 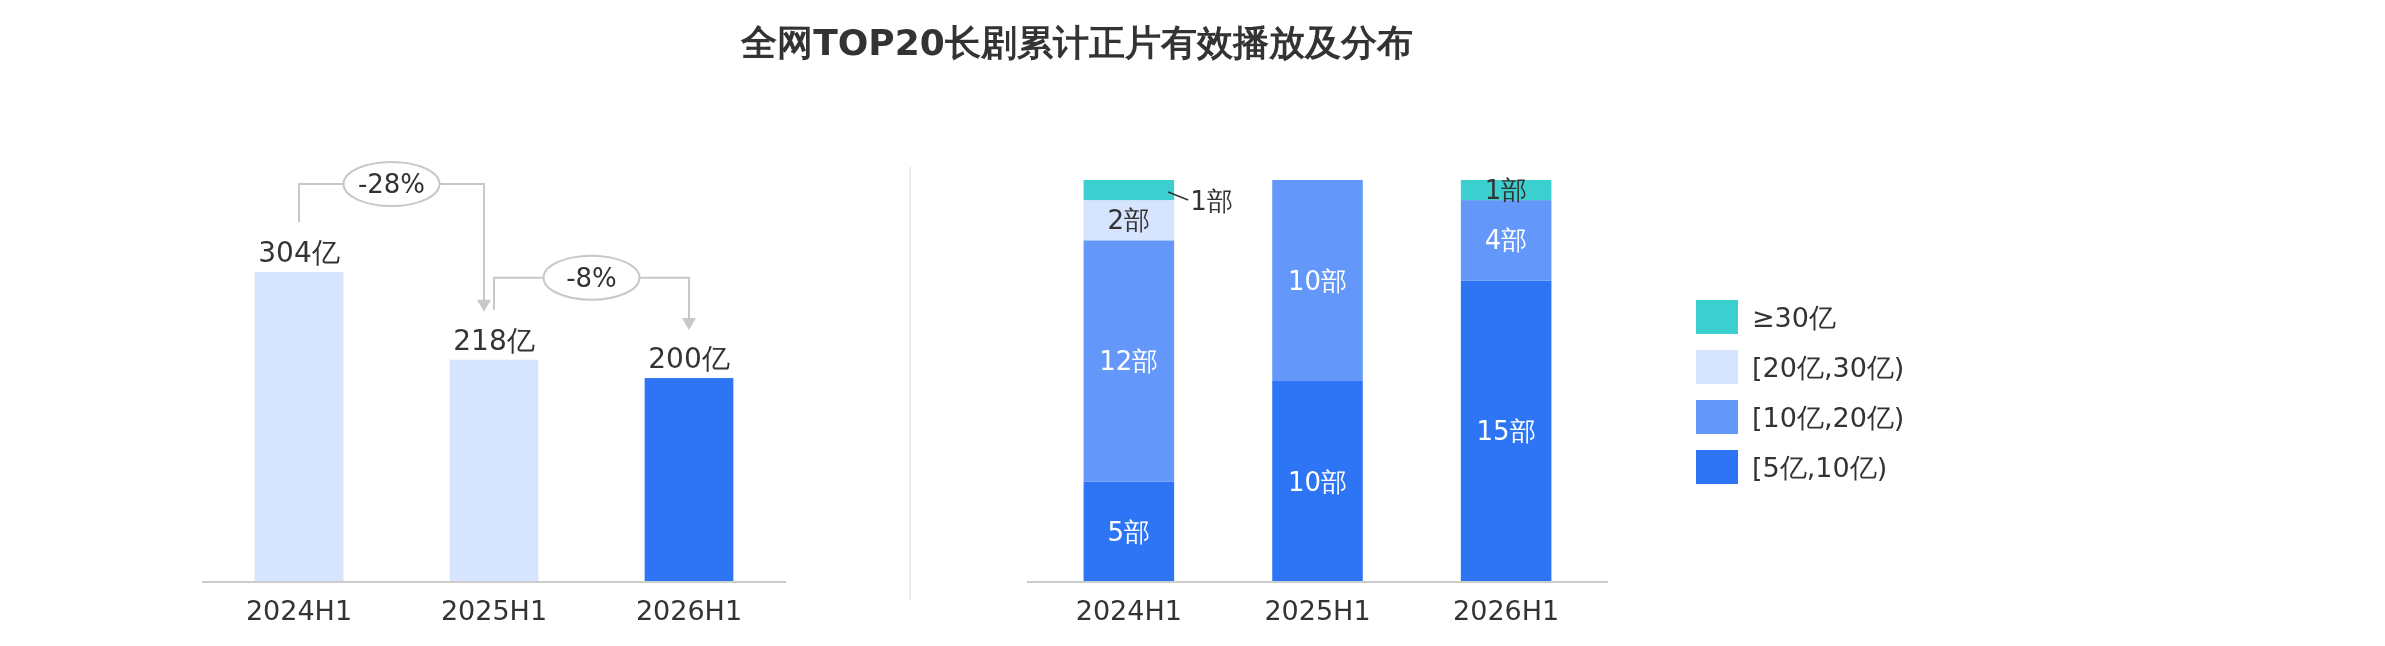 What do you see at coordinates (1794, 317) in the screenshot?
I see `legend-label: ≥30亿` at bounding box center [1794, 317].